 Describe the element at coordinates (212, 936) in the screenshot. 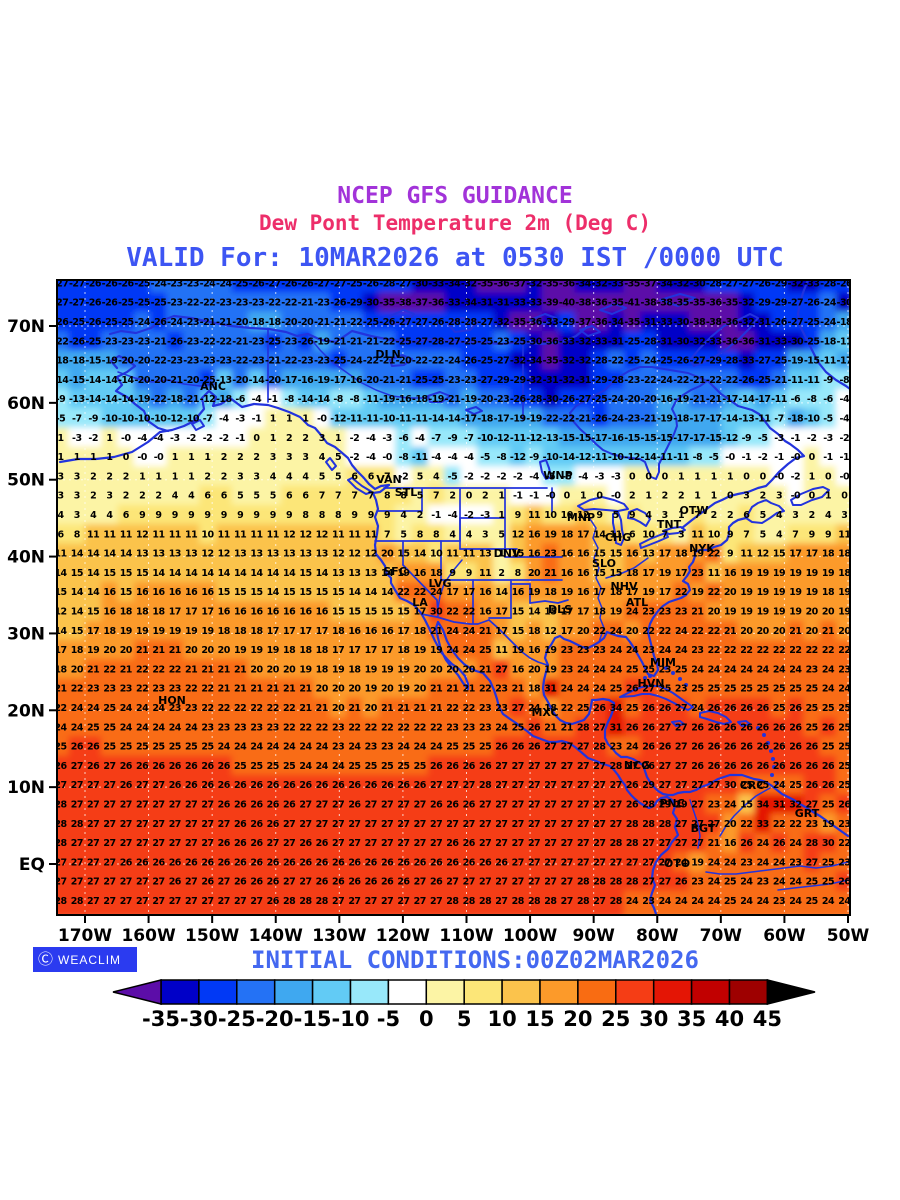

I see `svg-text: 150W` at that location.